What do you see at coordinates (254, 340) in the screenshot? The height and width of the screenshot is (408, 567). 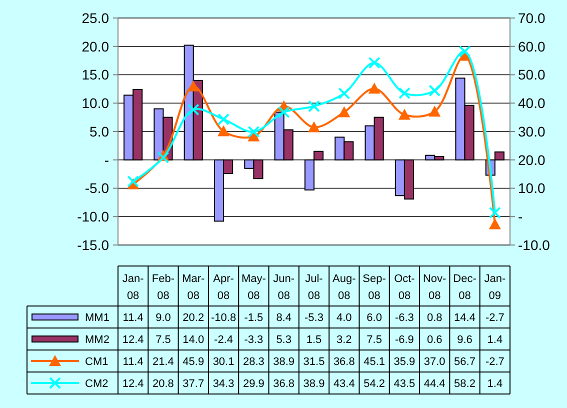 I see `data-label: -3.3` at bounding box center [254, 340].